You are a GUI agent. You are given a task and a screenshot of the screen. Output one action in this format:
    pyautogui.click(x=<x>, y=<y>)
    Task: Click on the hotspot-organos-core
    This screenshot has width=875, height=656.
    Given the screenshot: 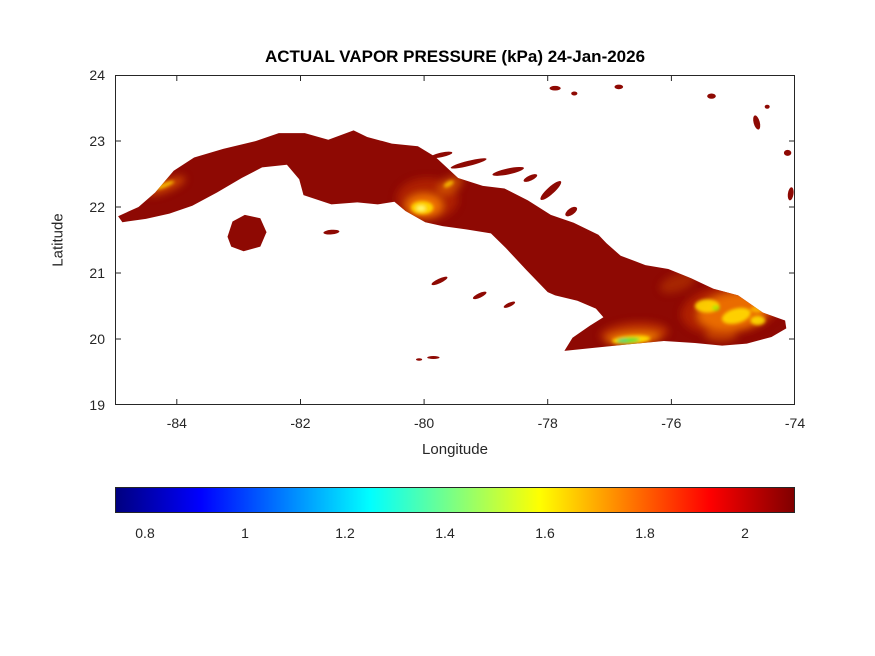 What is the action you would take?
    pyautogui.click(x=164, y=185)
    